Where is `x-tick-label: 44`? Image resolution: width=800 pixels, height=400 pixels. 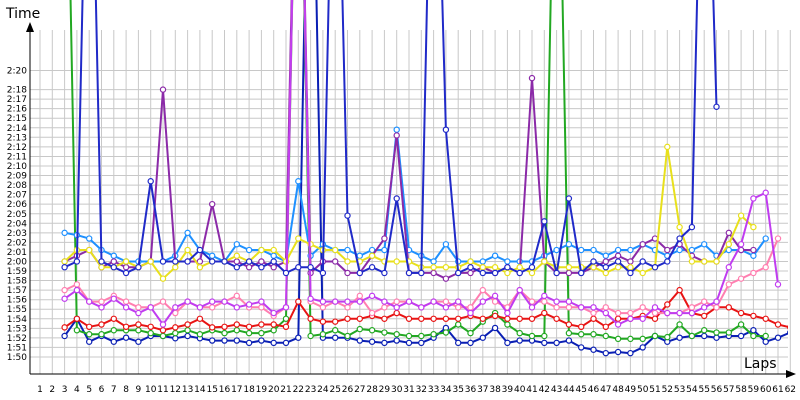 x-tick-label: 44 is located at coordinates (569, 390).